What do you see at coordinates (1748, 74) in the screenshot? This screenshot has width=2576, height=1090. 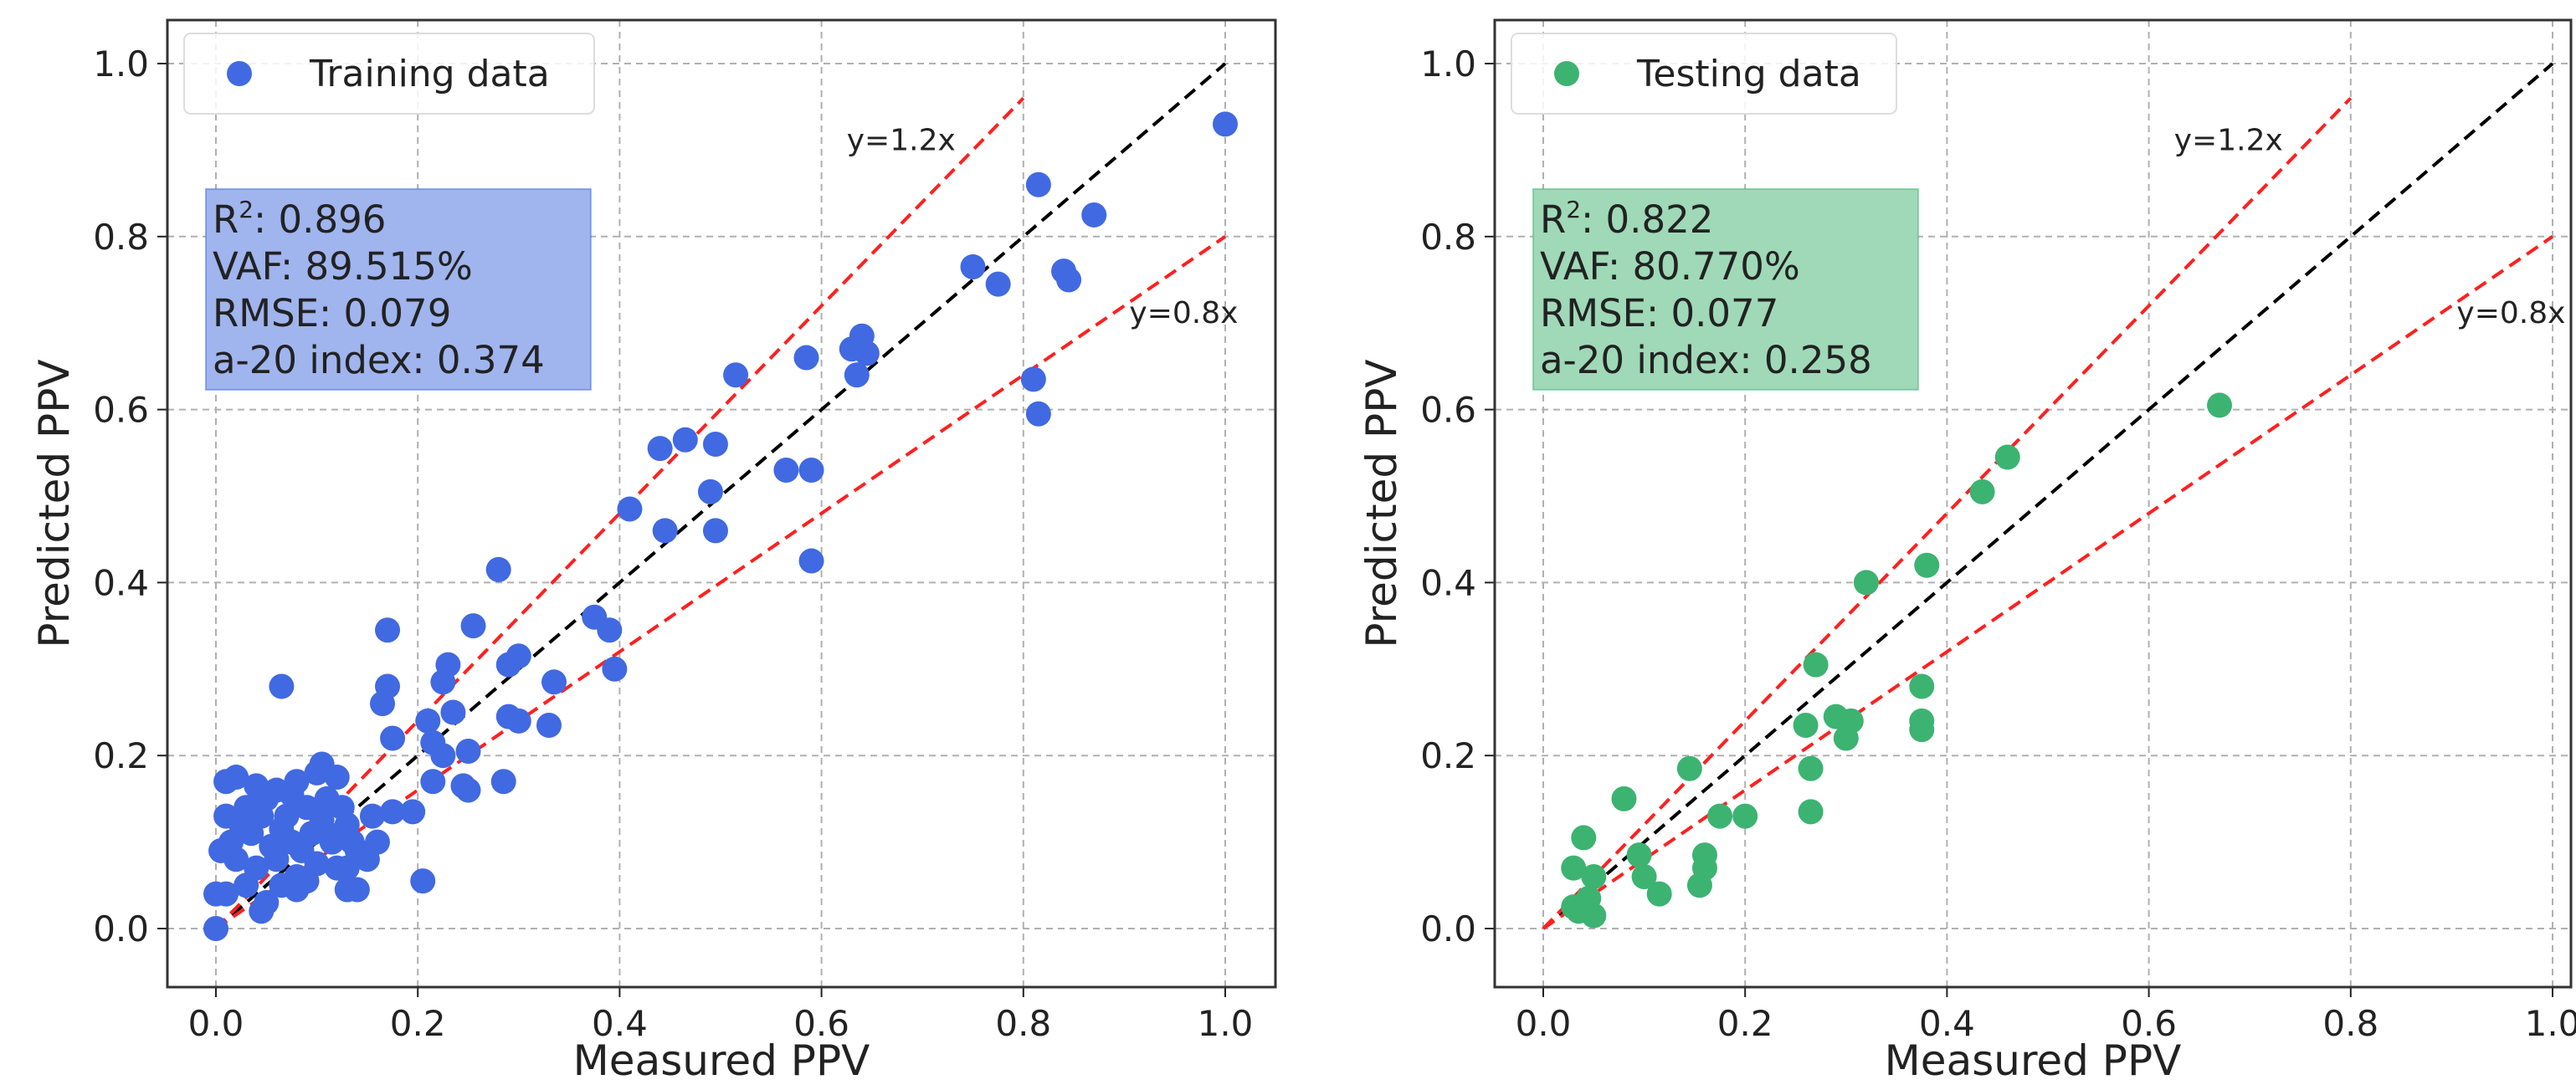 I see `legend-label: Testing data` at bounding box center [1748, 74].